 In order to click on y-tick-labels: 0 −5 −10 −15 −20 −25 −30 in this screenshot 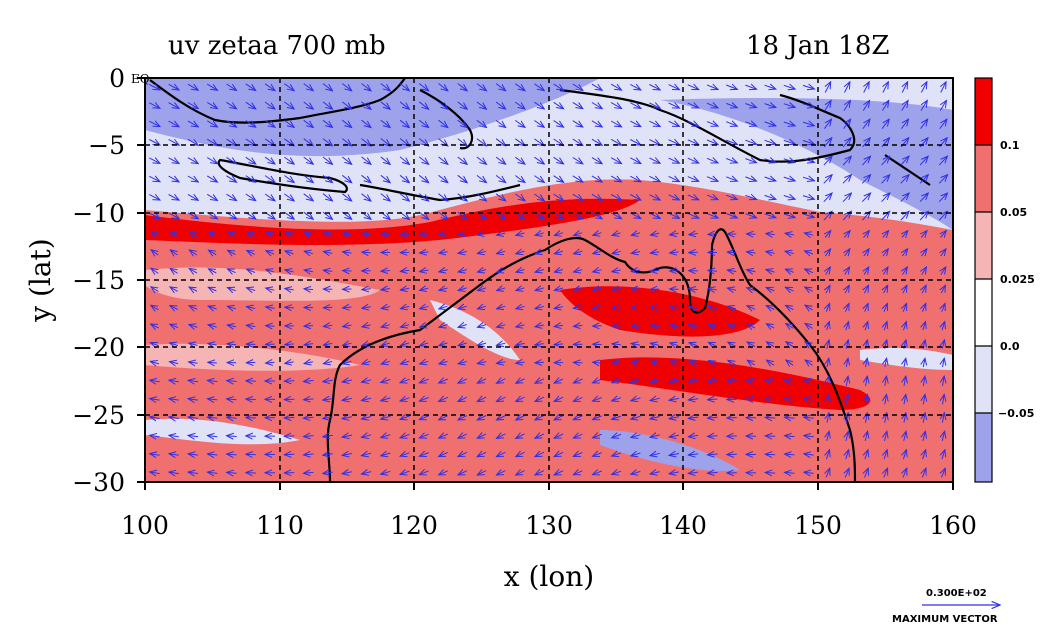, I will do `click(98, 280)`.